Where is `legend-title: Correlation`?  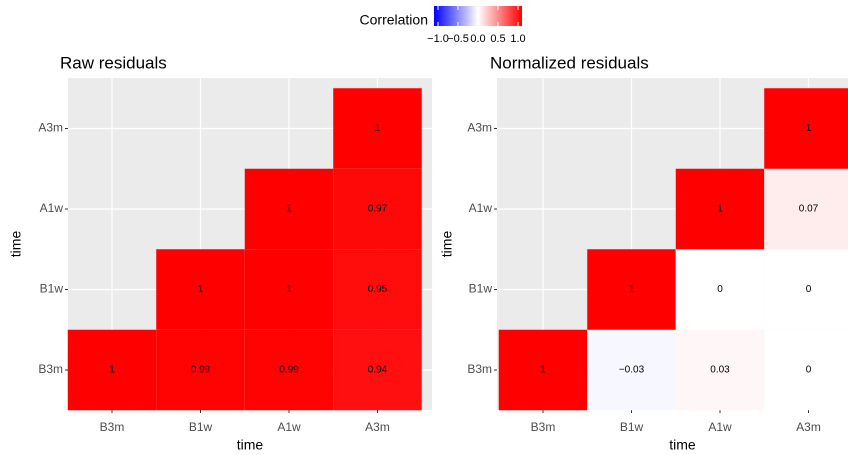
legend-title: Correlation is located at coordinates (394, 20).